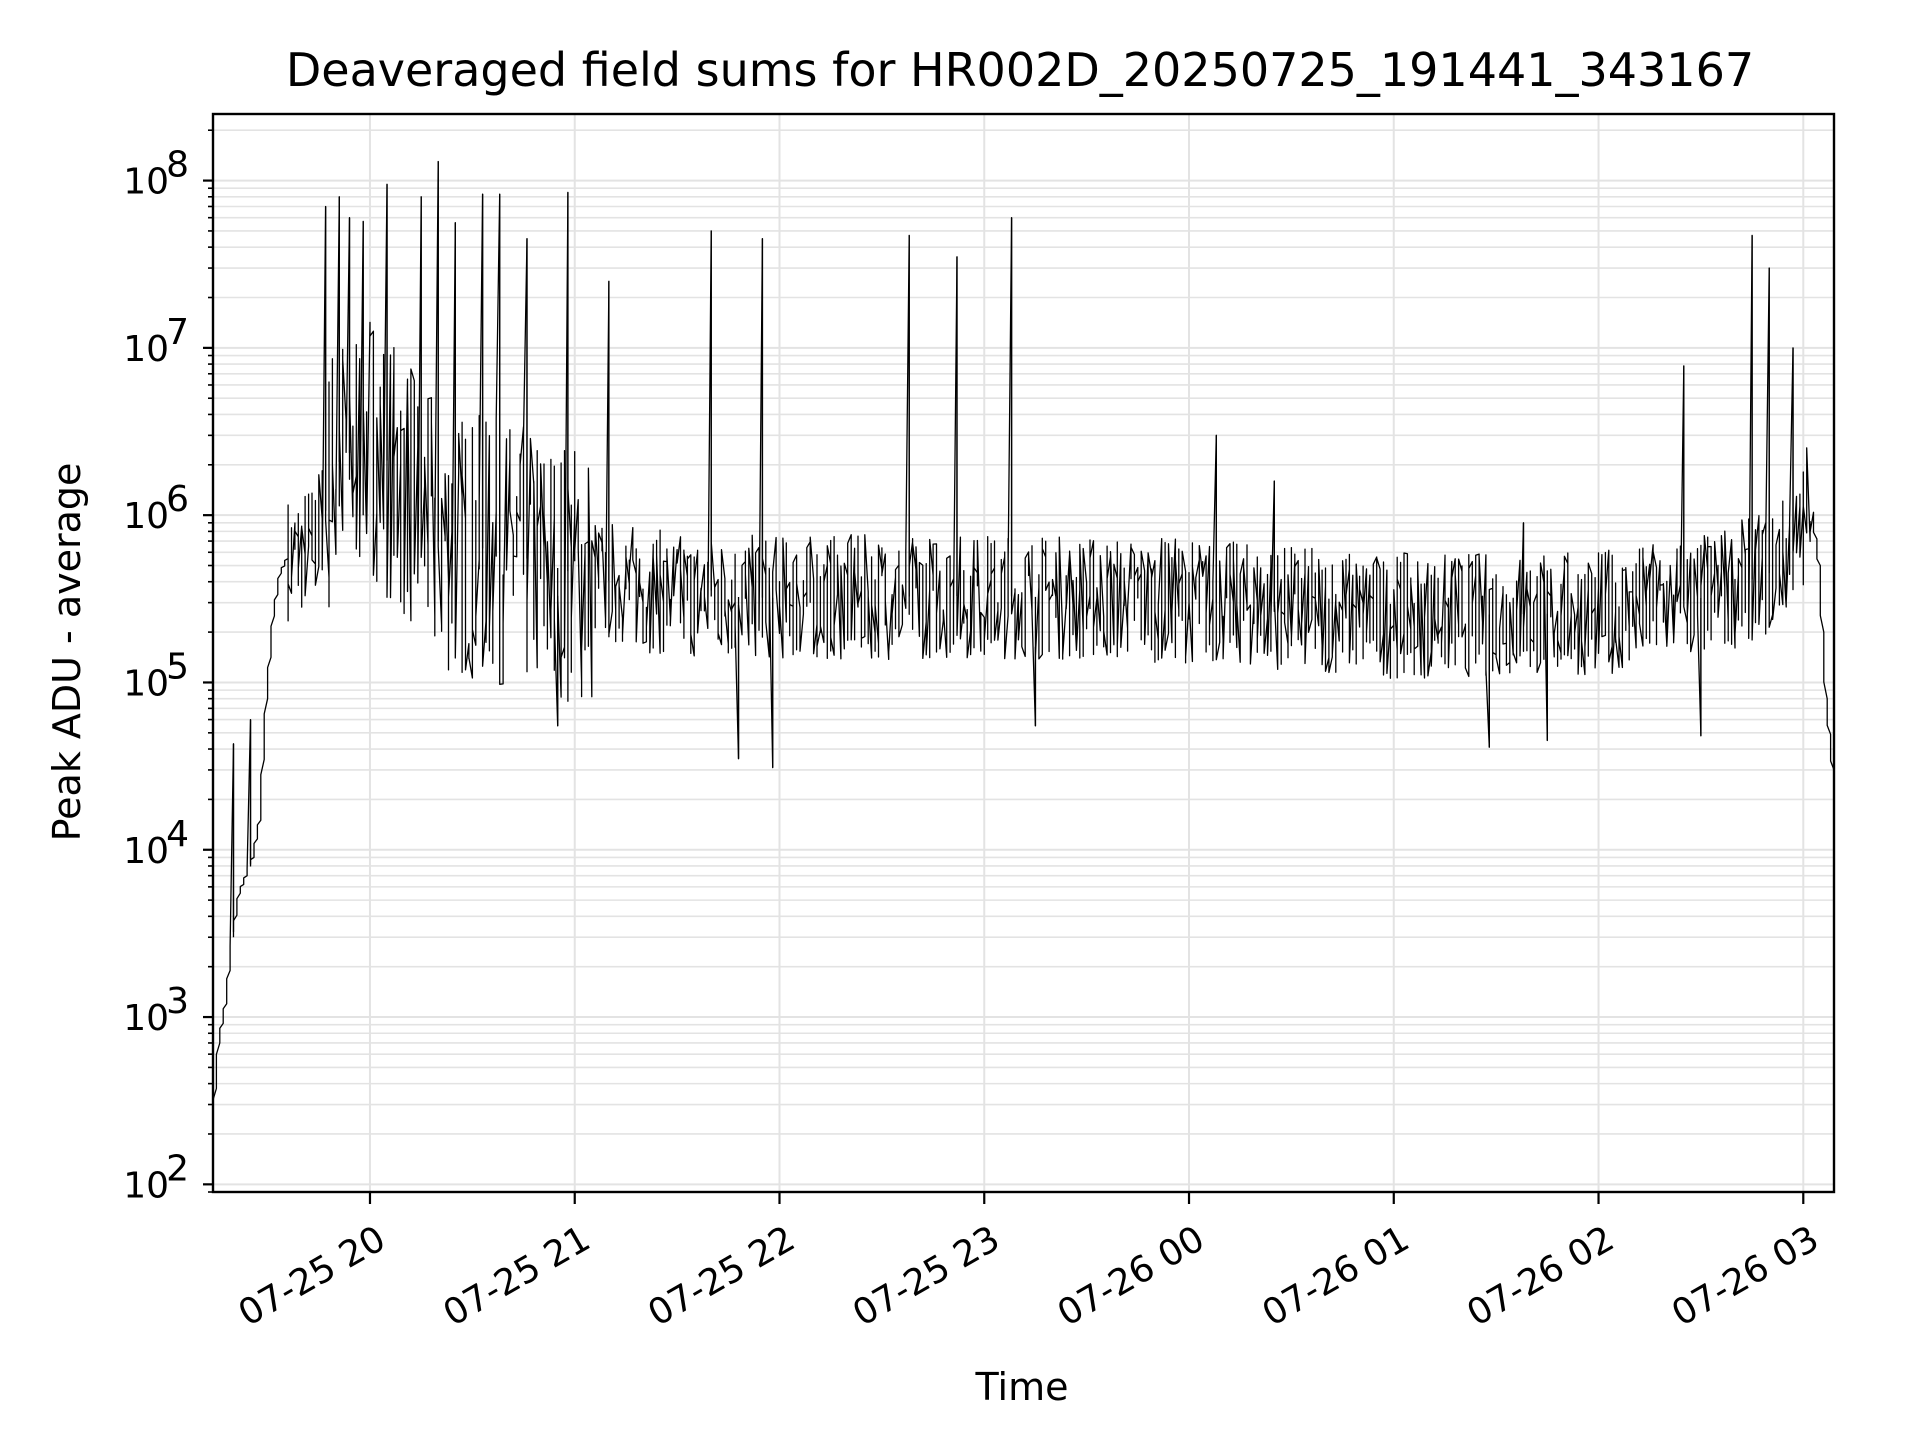 Image resolution: width=1920 pixels, height=1440 pixels. Describe the element at coordinates (177, 499) in the screenshot. I see `y-tick-exponent: 6` at that location.